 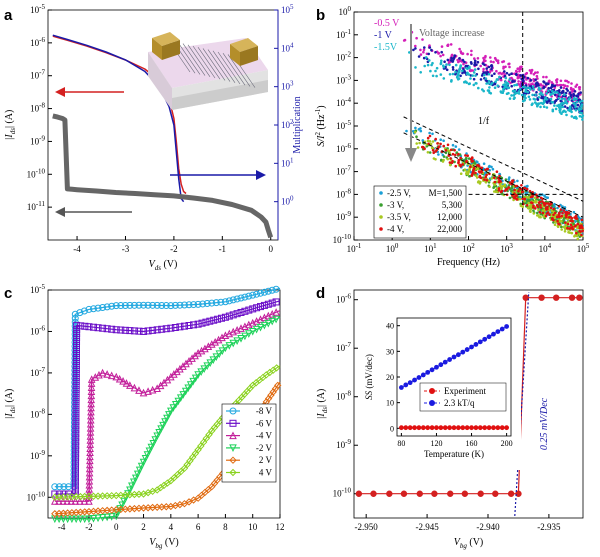 I want to click on y-tick-label-b: 10⁻⁷, so click(x=343, y=171).